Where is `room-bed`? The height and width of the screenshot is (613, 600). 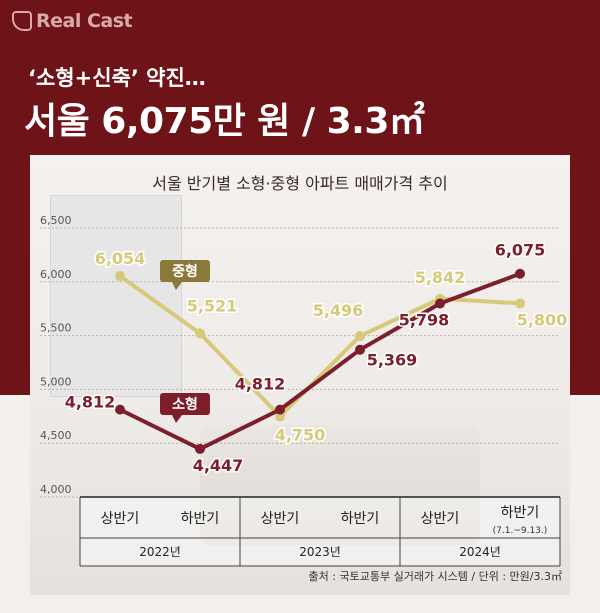 room-bed is located at coordinates (340, 485).